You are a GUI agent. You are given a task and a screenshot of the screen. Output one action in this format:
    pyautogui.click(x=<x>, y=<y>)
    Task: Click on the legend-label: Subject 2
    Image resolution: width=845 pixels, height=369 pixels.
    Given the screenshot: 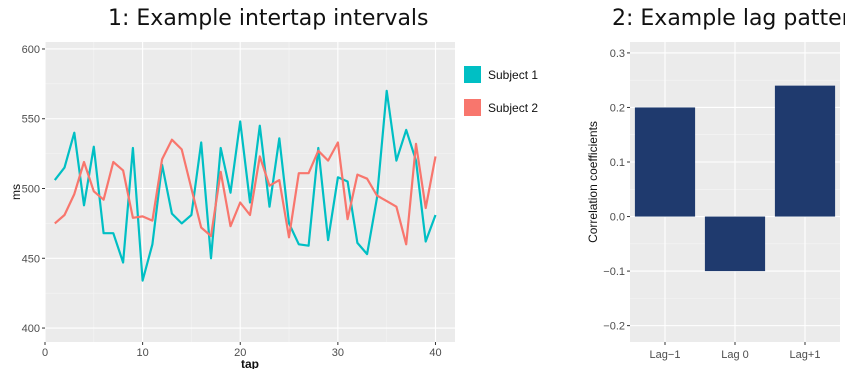 What is the action you would take?
    pyautogui.click(x=513, y=108)
    